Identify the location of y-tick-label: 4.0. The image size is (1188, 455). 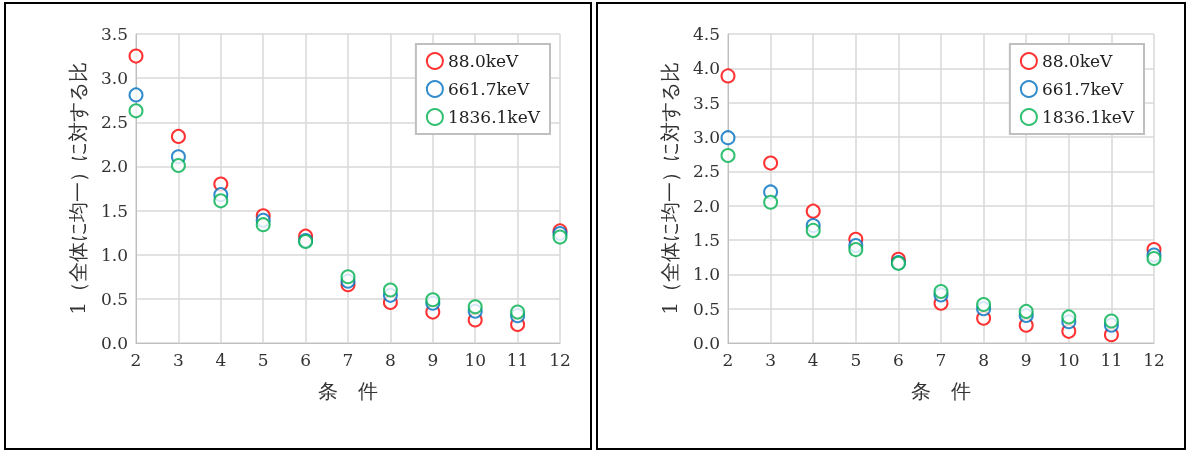
(706, 68).